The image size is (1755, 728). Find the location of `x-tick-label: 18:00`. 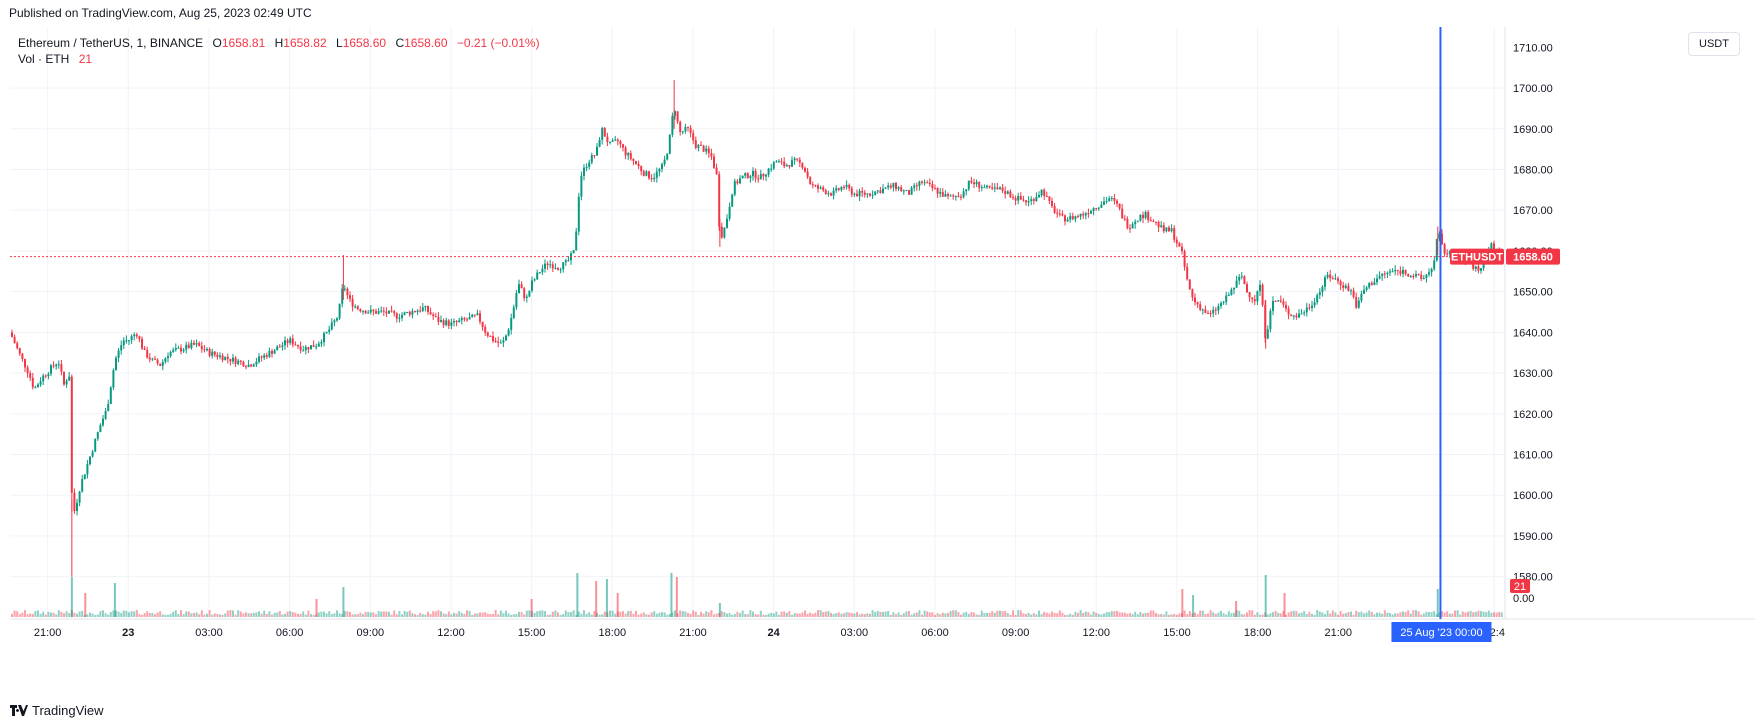

x-tick-label: 18:00 is located at coordinates (613, 633).